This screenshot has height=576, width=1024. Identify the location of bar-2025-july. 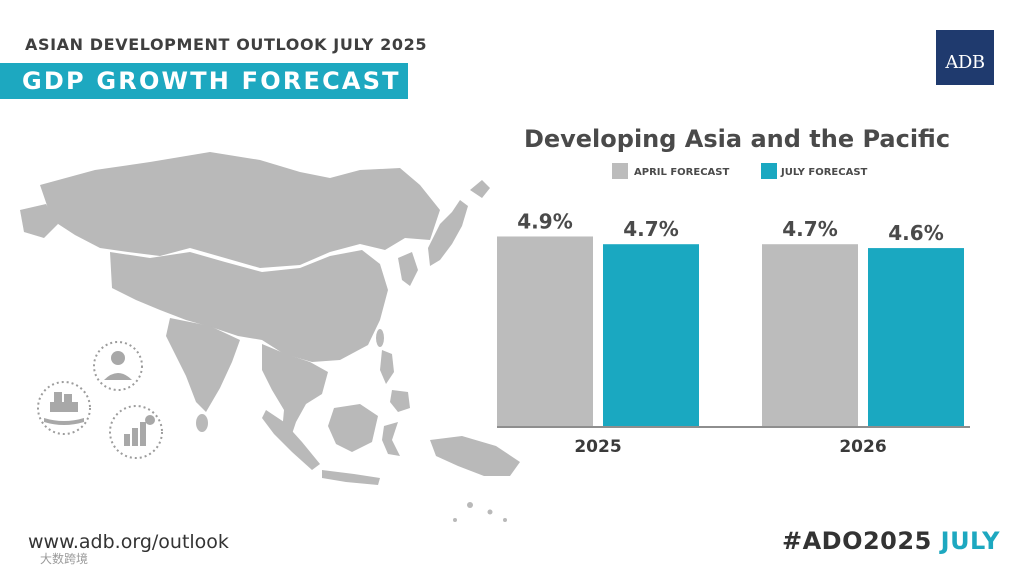
(651, 335).